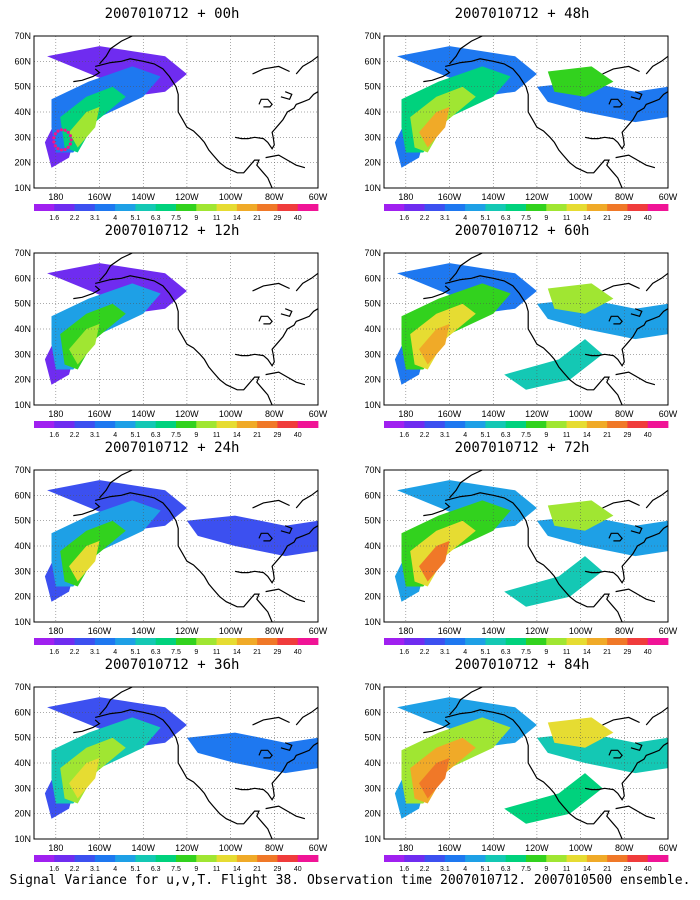 The height and width of the screenshot is (900, 700). I want to click on longitude-label: 120W, so click(187, 414).